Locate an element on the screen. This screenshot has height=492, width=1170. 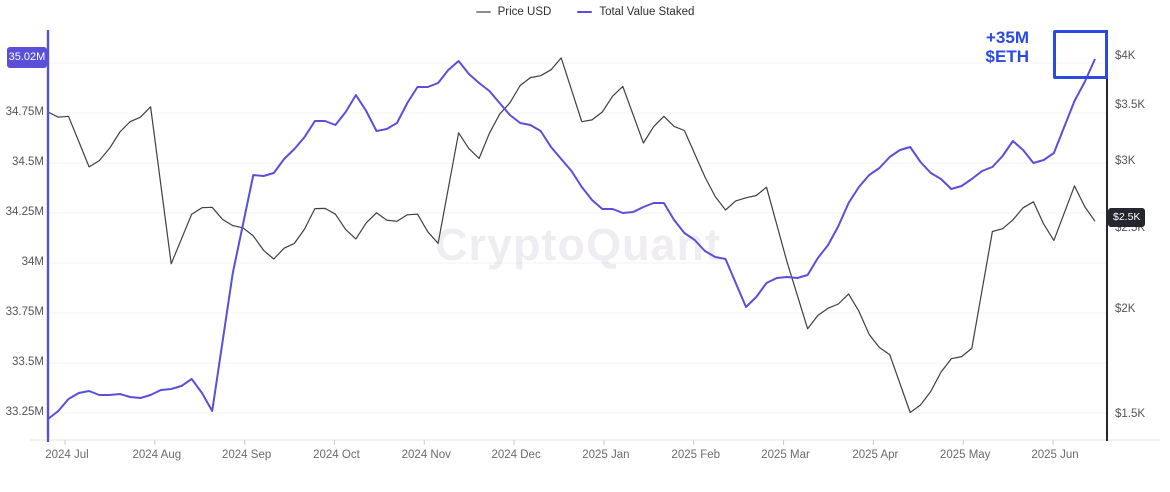
left-axis-tick-label: 34M is located at coordinates (32, 262).